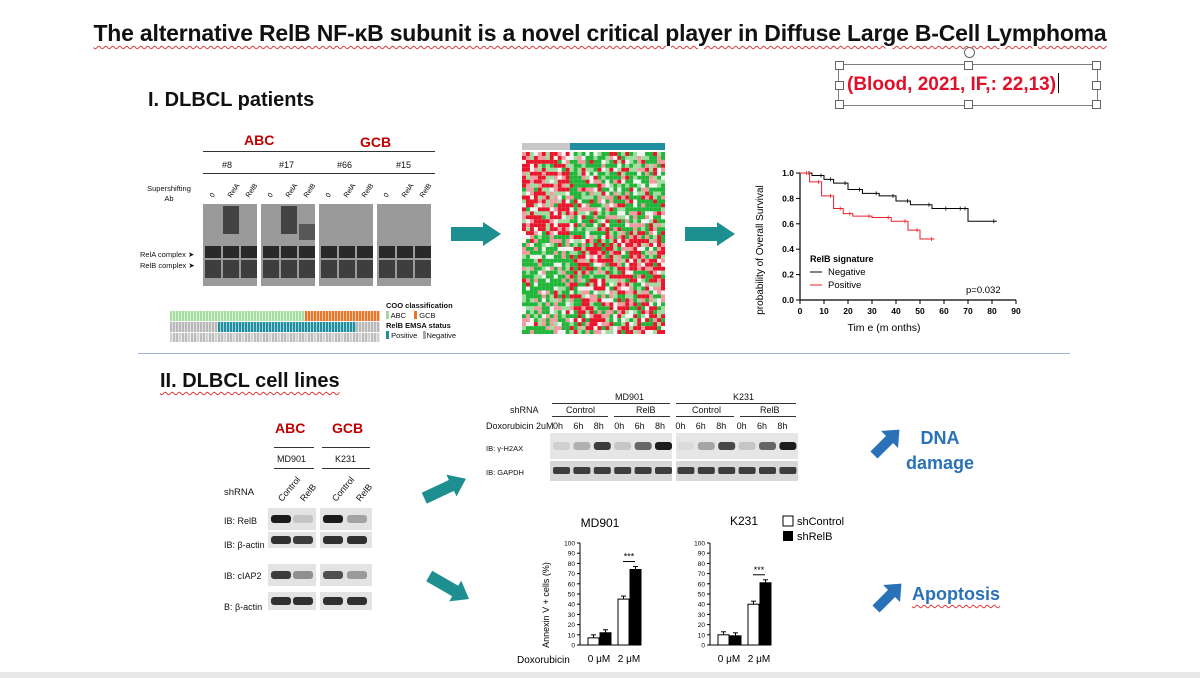 The image size is (1200, 678). Describe the element at coordinates (1096, 65) in the screenshot. I see `resize-handle-tr` at that location.